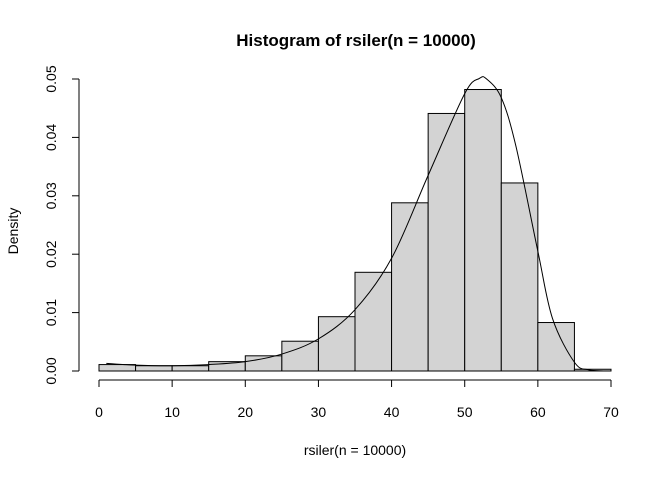 The height and width of the screenshot is (480, 672). What do you see at coordinates (392, 412) in the screenshot?
I see `x-tick-label: 40` at bounding box center [392, 412].